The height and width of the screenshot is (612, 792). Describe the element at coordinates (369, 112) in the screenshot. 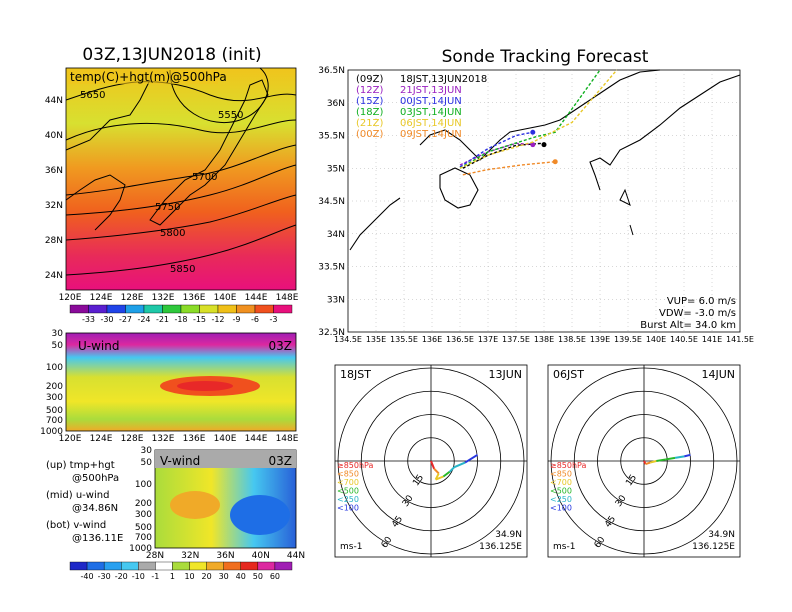

I see `launch-code: (18Z)` at that location.